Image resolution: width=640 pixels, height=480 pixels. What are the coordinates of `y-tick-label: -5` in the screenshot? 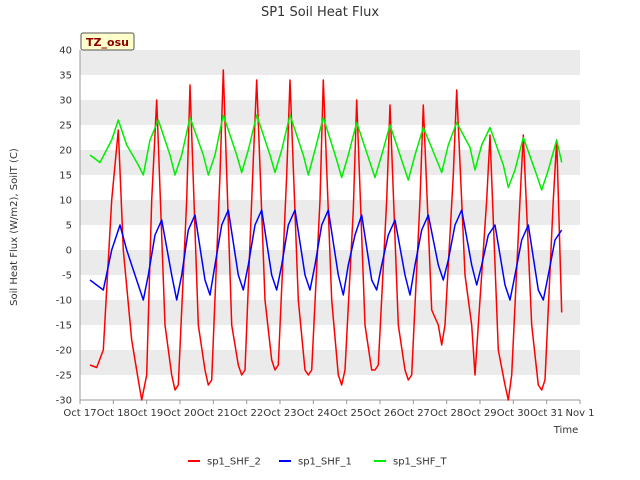 It's located at (67, 276).